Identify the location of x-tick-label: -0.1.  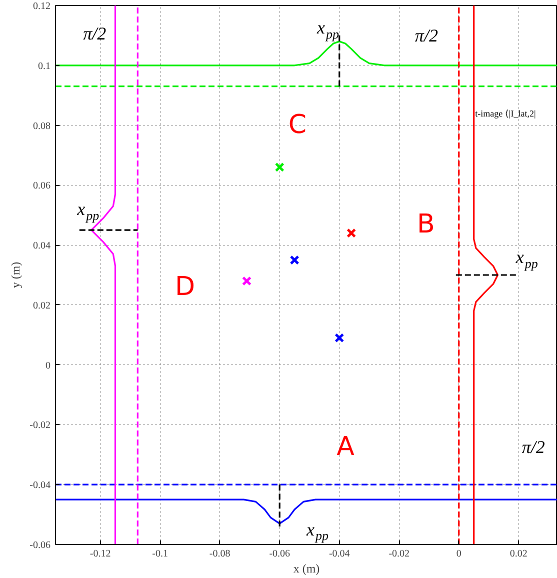
(160, 554).